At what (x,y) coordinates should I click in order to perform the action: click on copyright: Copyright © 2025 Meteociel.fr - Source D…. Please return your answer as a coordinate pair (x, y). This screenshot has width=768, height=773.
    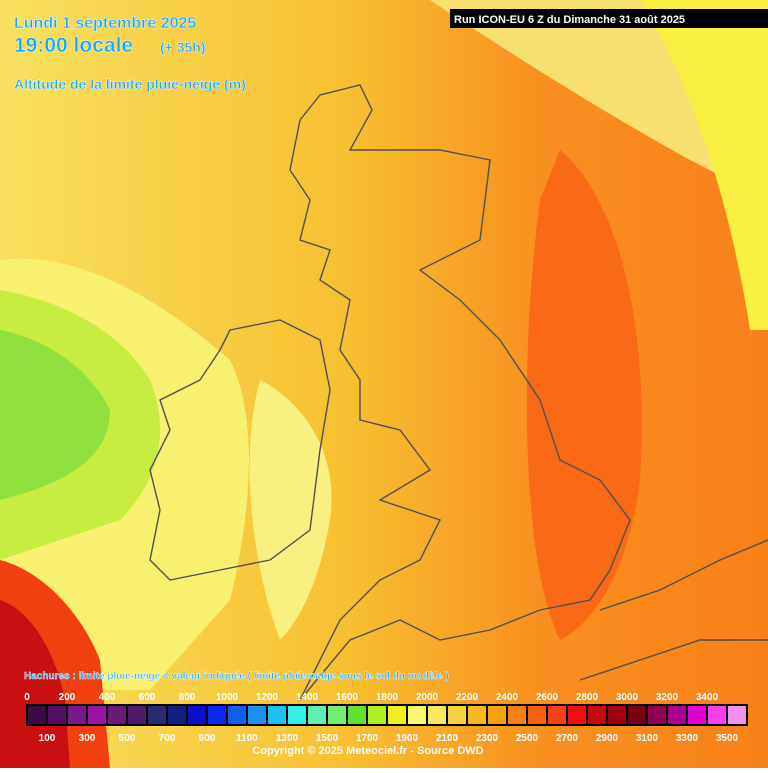
    Looking at the image, I should click on (367, 751).